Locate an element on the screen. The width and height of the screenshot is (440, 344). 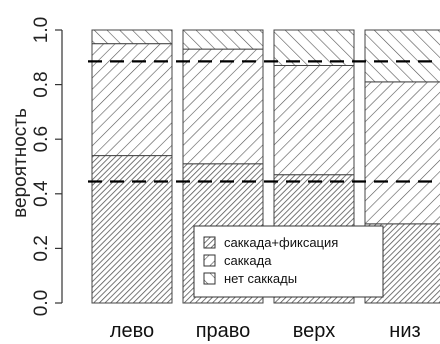
category-label-1: лево is located at coordinates (132, 331).